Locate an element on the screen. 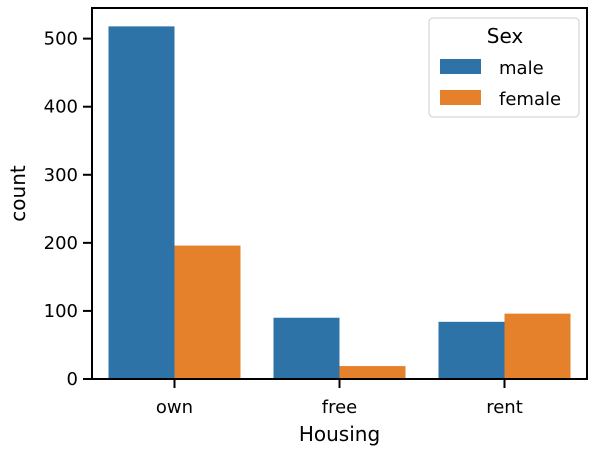  legend-label-female: female is located at coordinates (530, 99).